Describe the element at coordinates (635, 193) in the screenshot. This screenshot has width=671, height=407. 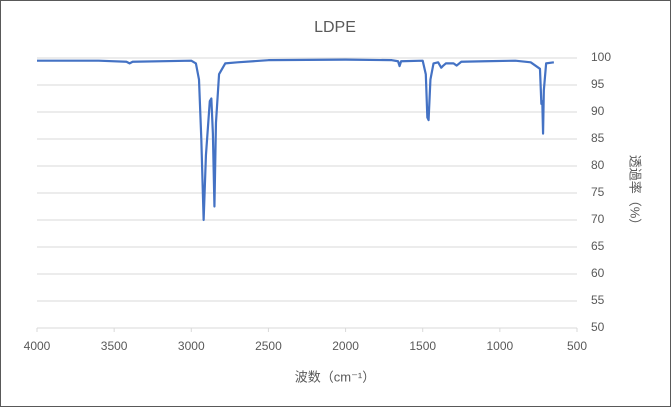
I see `y-axis-label: 透過率（%）` at that location.